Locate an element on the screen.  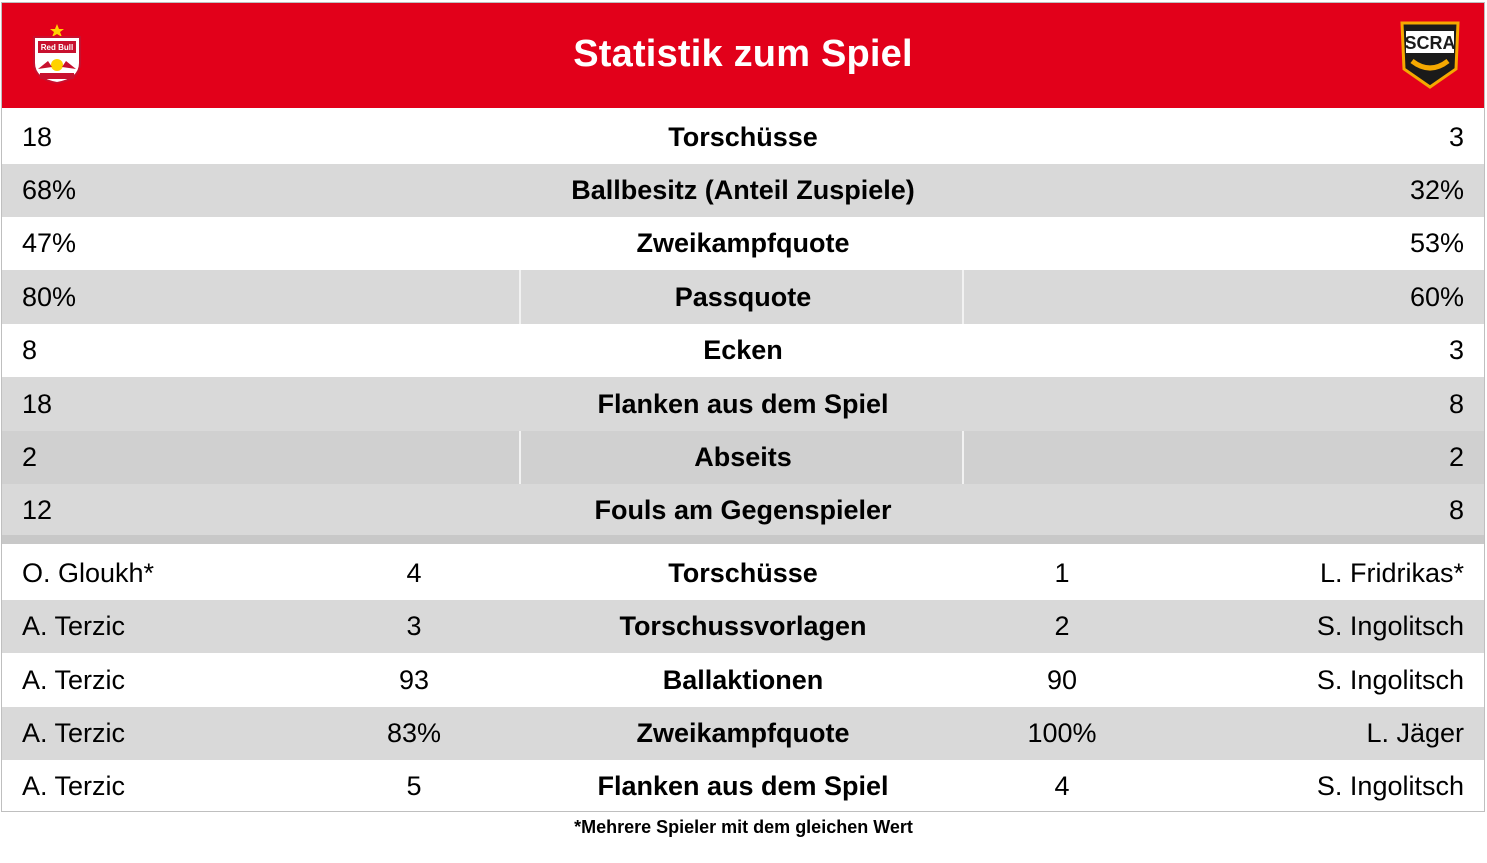
home-player-value: 5 is located at coordinates (414, 786).